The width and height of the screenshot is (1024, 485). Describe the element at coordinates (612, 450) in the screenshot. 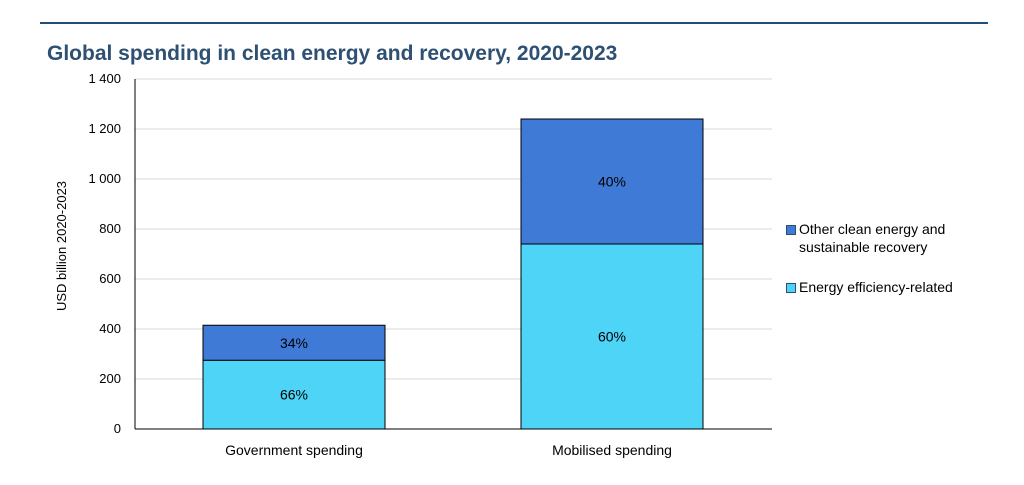

I see `x-tick-label: Mobilised spending` at that location.